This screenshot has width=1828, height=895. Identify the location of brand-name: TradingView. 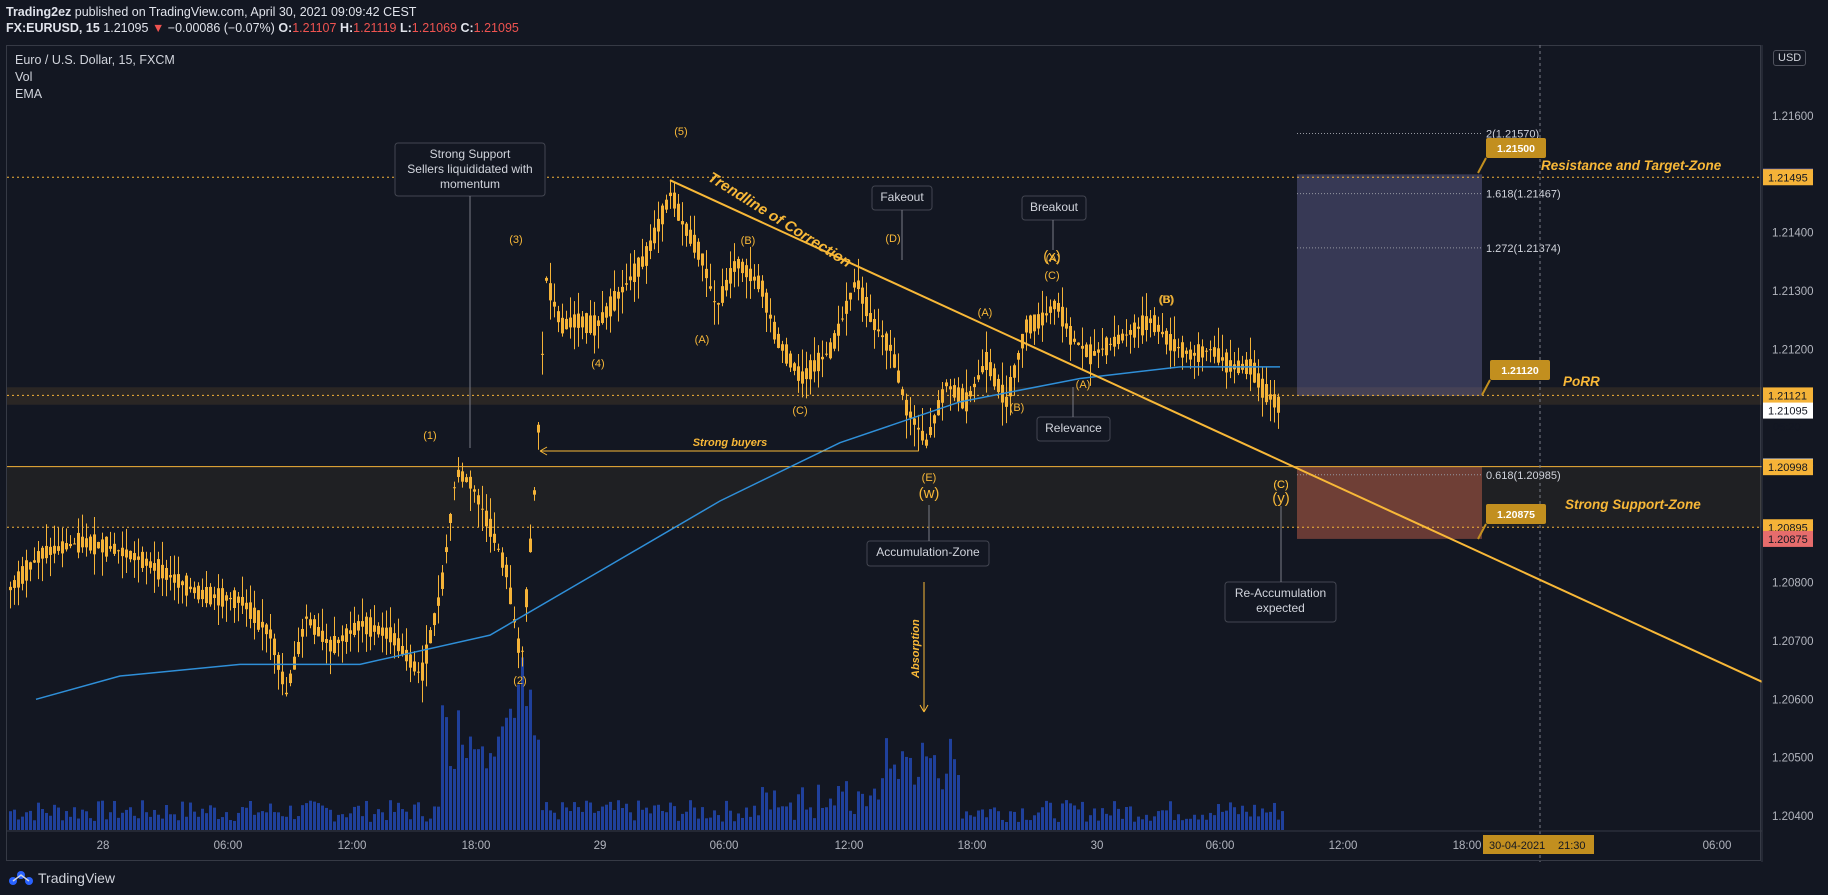
(77, 878).